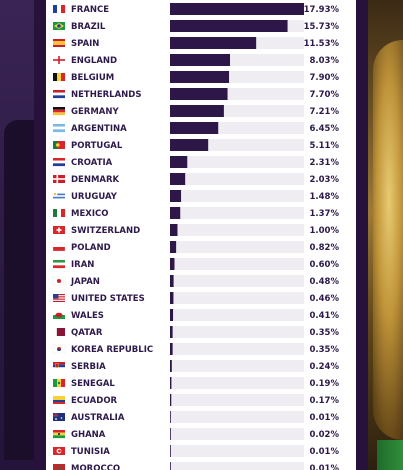  What do you see at coordinates (90, 10) in the screenshot?
I see `category-label: FRANCE` at bounding box center [90, 10].